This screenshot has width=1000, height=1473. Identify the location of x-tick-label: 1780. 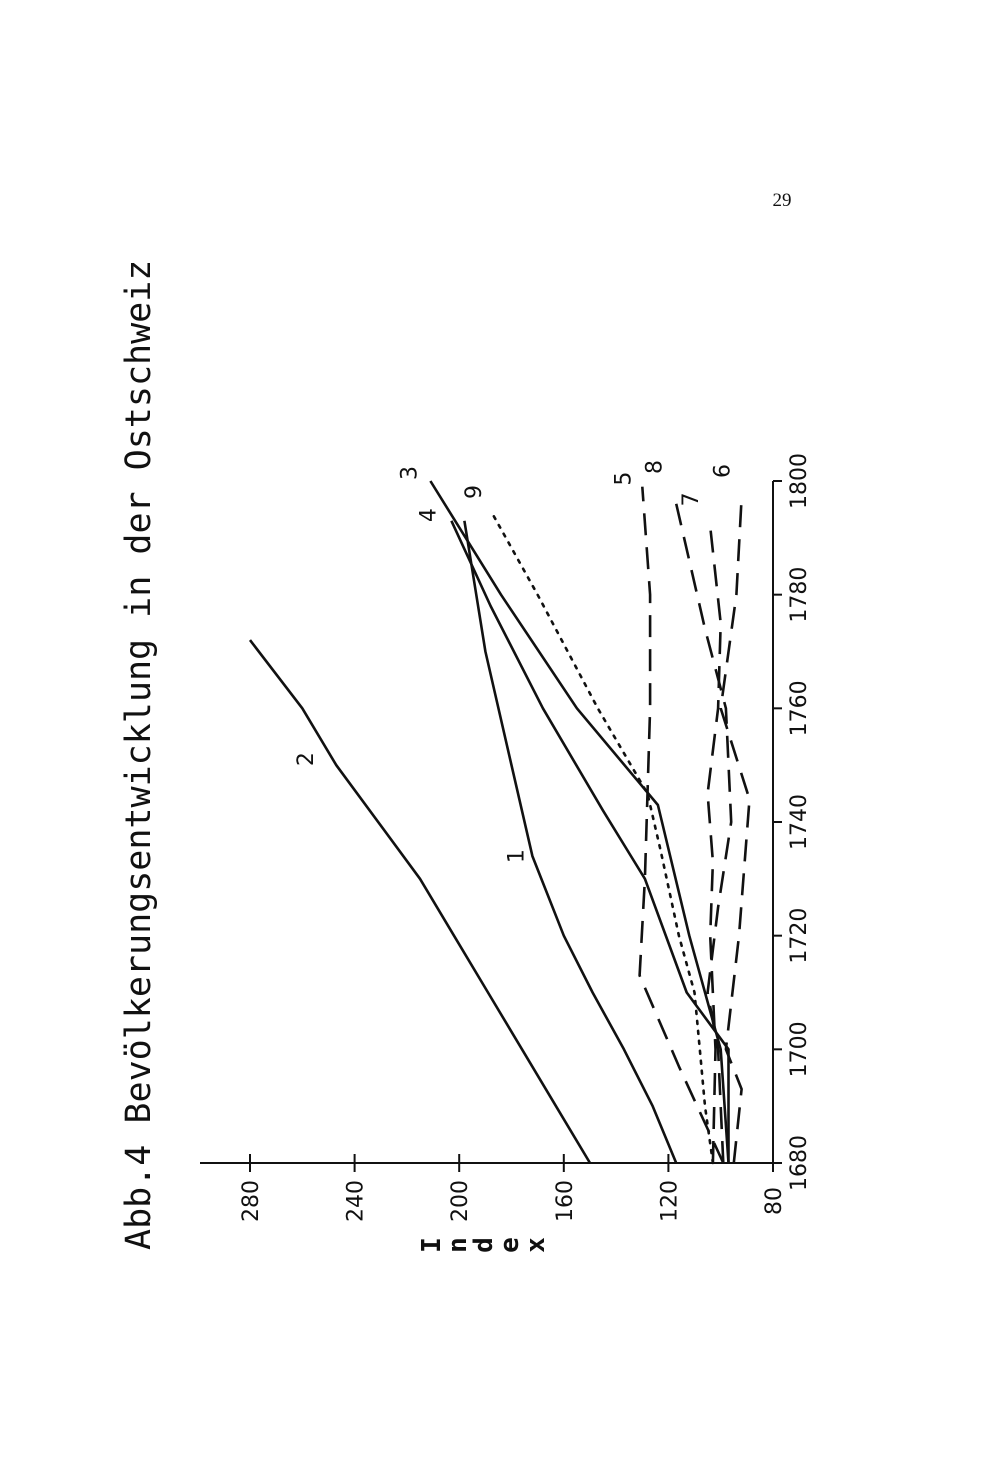
(799, 595).